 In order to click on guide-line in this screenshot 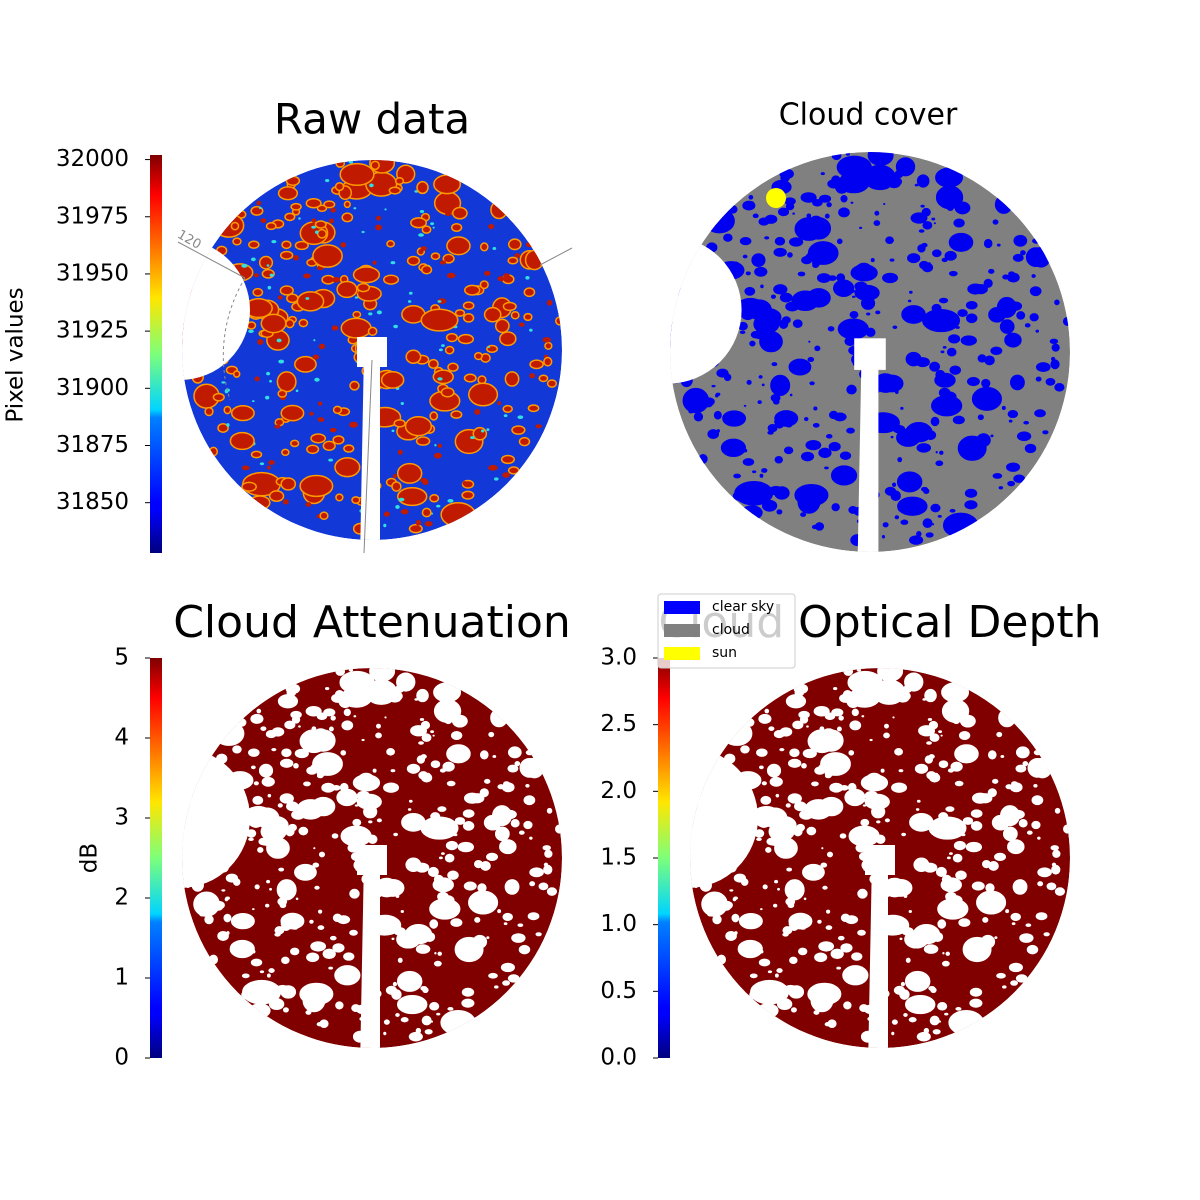, I will do `click(211, 260)`.